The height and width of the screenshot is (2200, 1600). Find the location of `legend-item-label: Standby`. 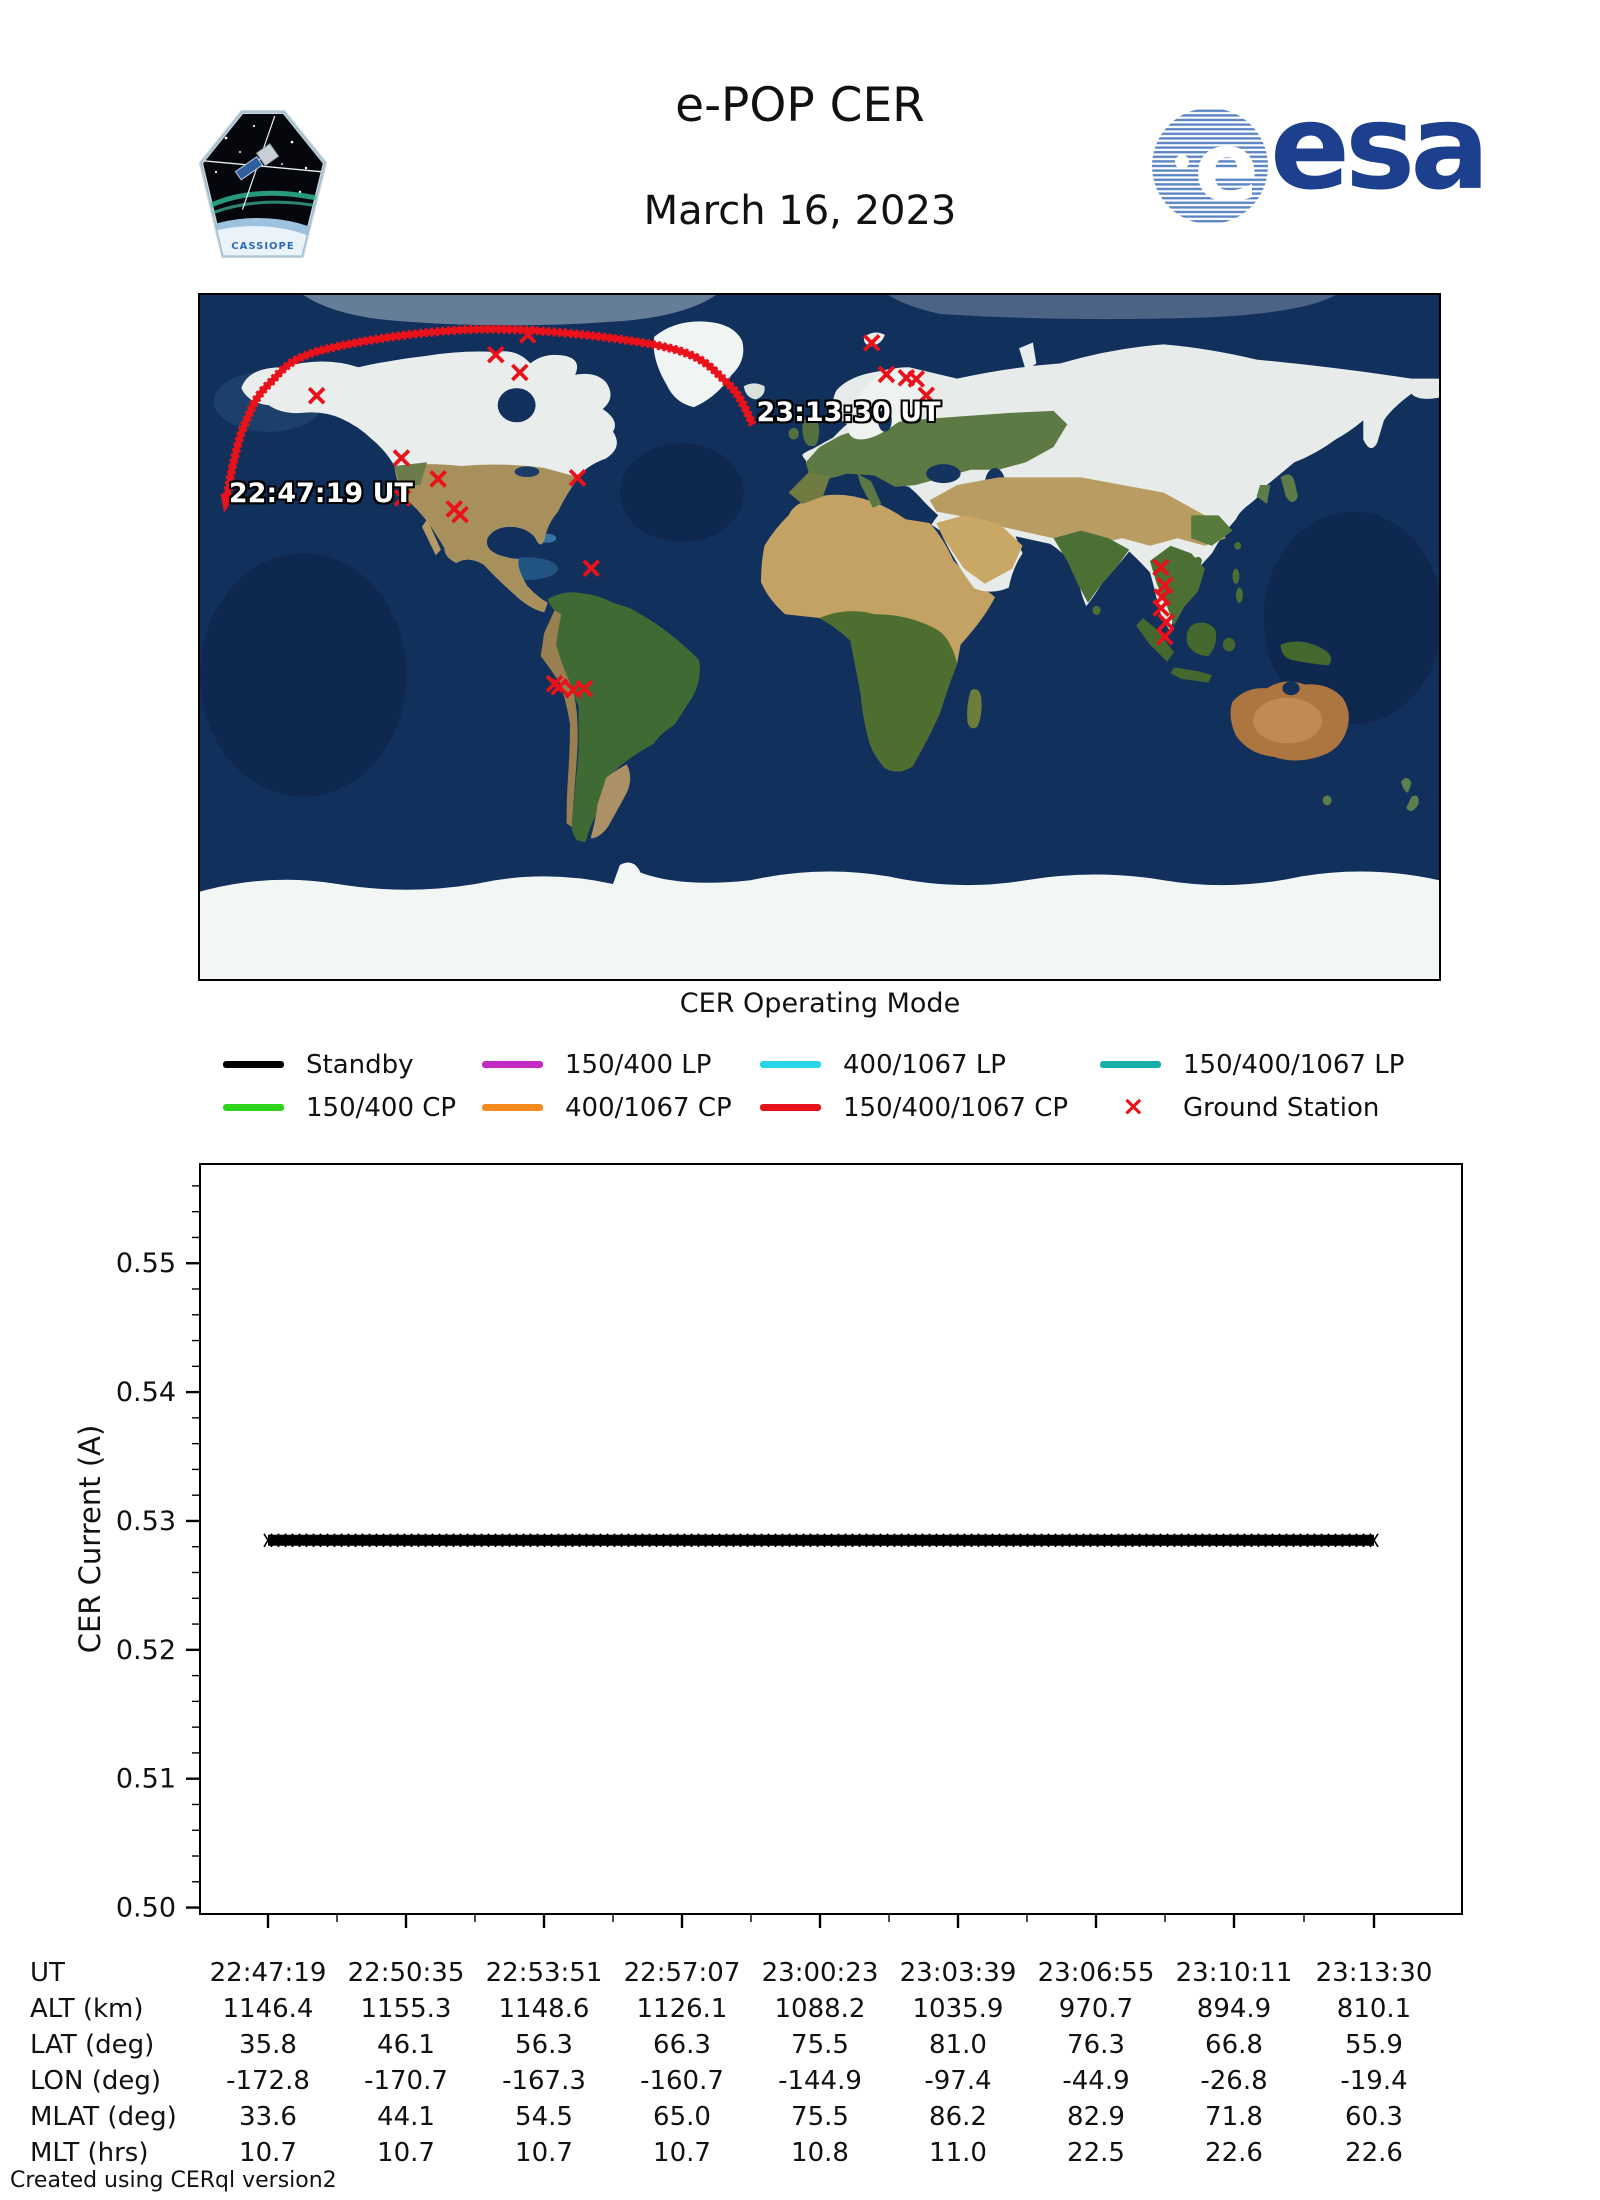

legend-item-label: Standby is located at coordinates (360, 1065).